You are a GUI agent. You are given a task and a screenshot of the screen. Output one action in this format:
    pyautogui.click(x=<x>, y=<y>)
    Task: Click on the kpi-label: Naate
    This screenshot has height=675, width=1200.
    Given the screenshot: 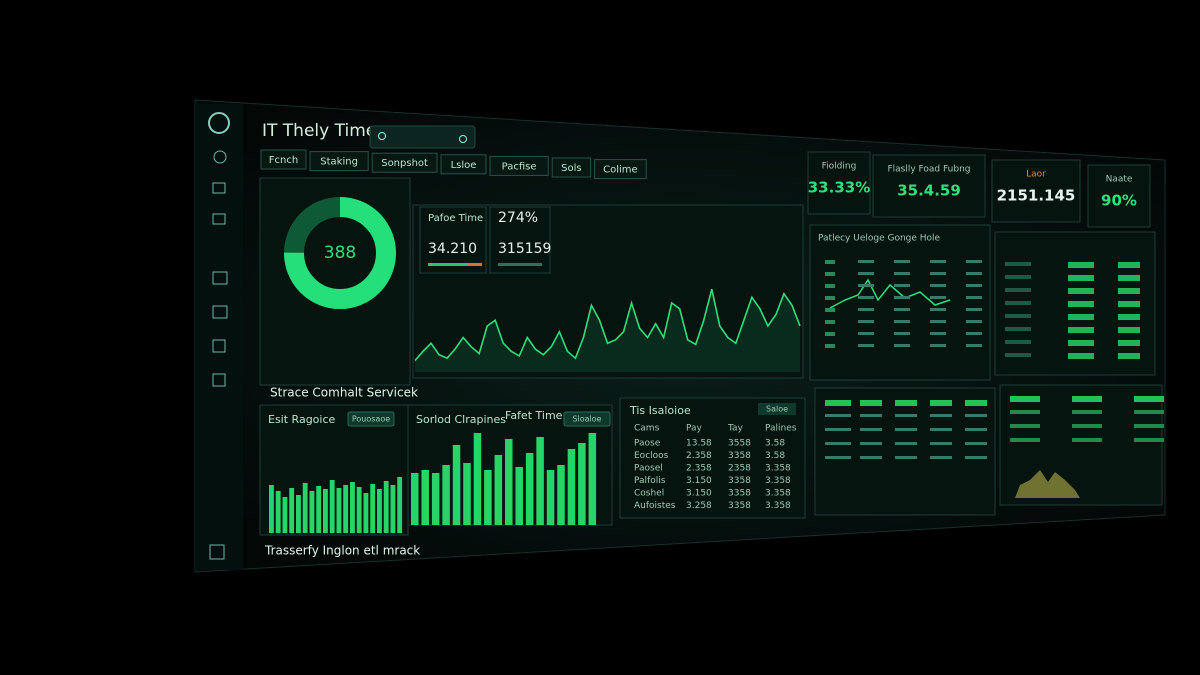 What is the action you would take?
    pyautogui.click(x=1119, y=180)
    